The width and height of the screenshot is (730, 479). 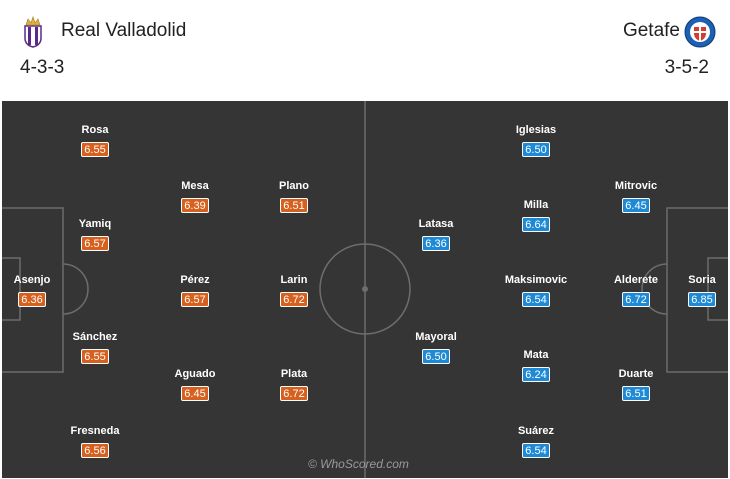 What do you see at coordinates (95, 348) in the screenshot?
I see `player-sanchez: Sánchez 6.55` at bounding box center [95, 348].